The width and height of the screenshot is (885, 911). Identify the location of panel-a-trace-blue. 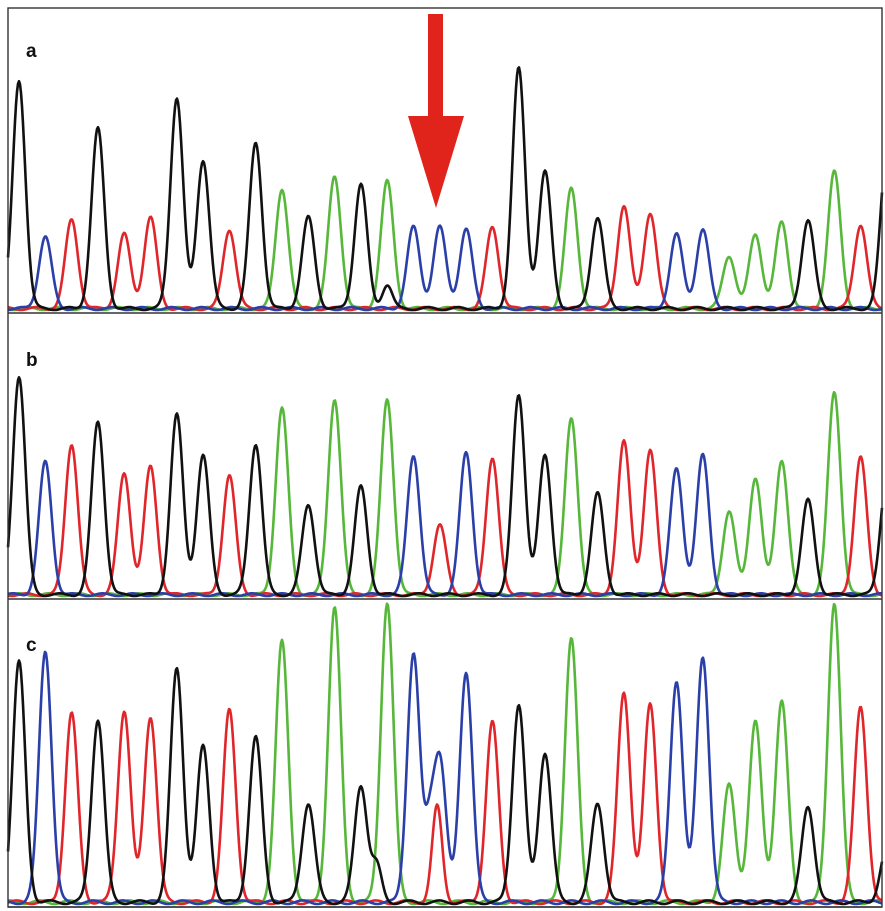
(445, 268).